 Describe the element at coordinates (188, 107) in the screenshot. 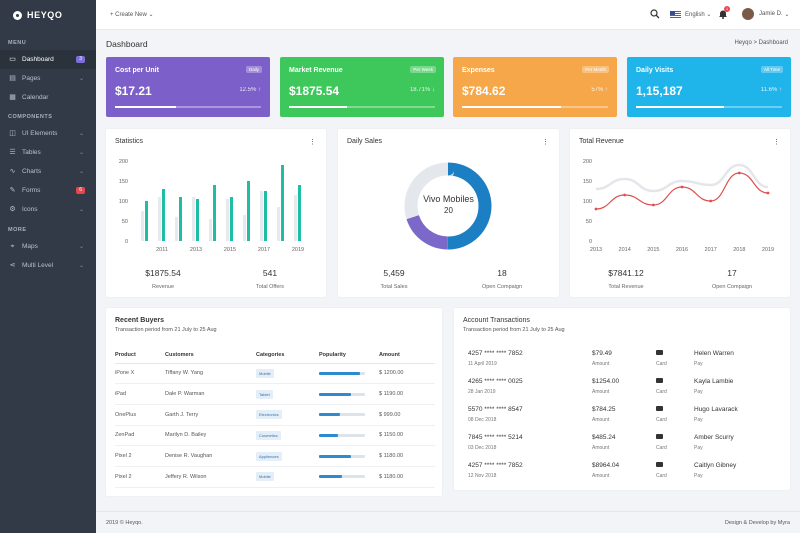

I see `stat-progress-track` at that location.